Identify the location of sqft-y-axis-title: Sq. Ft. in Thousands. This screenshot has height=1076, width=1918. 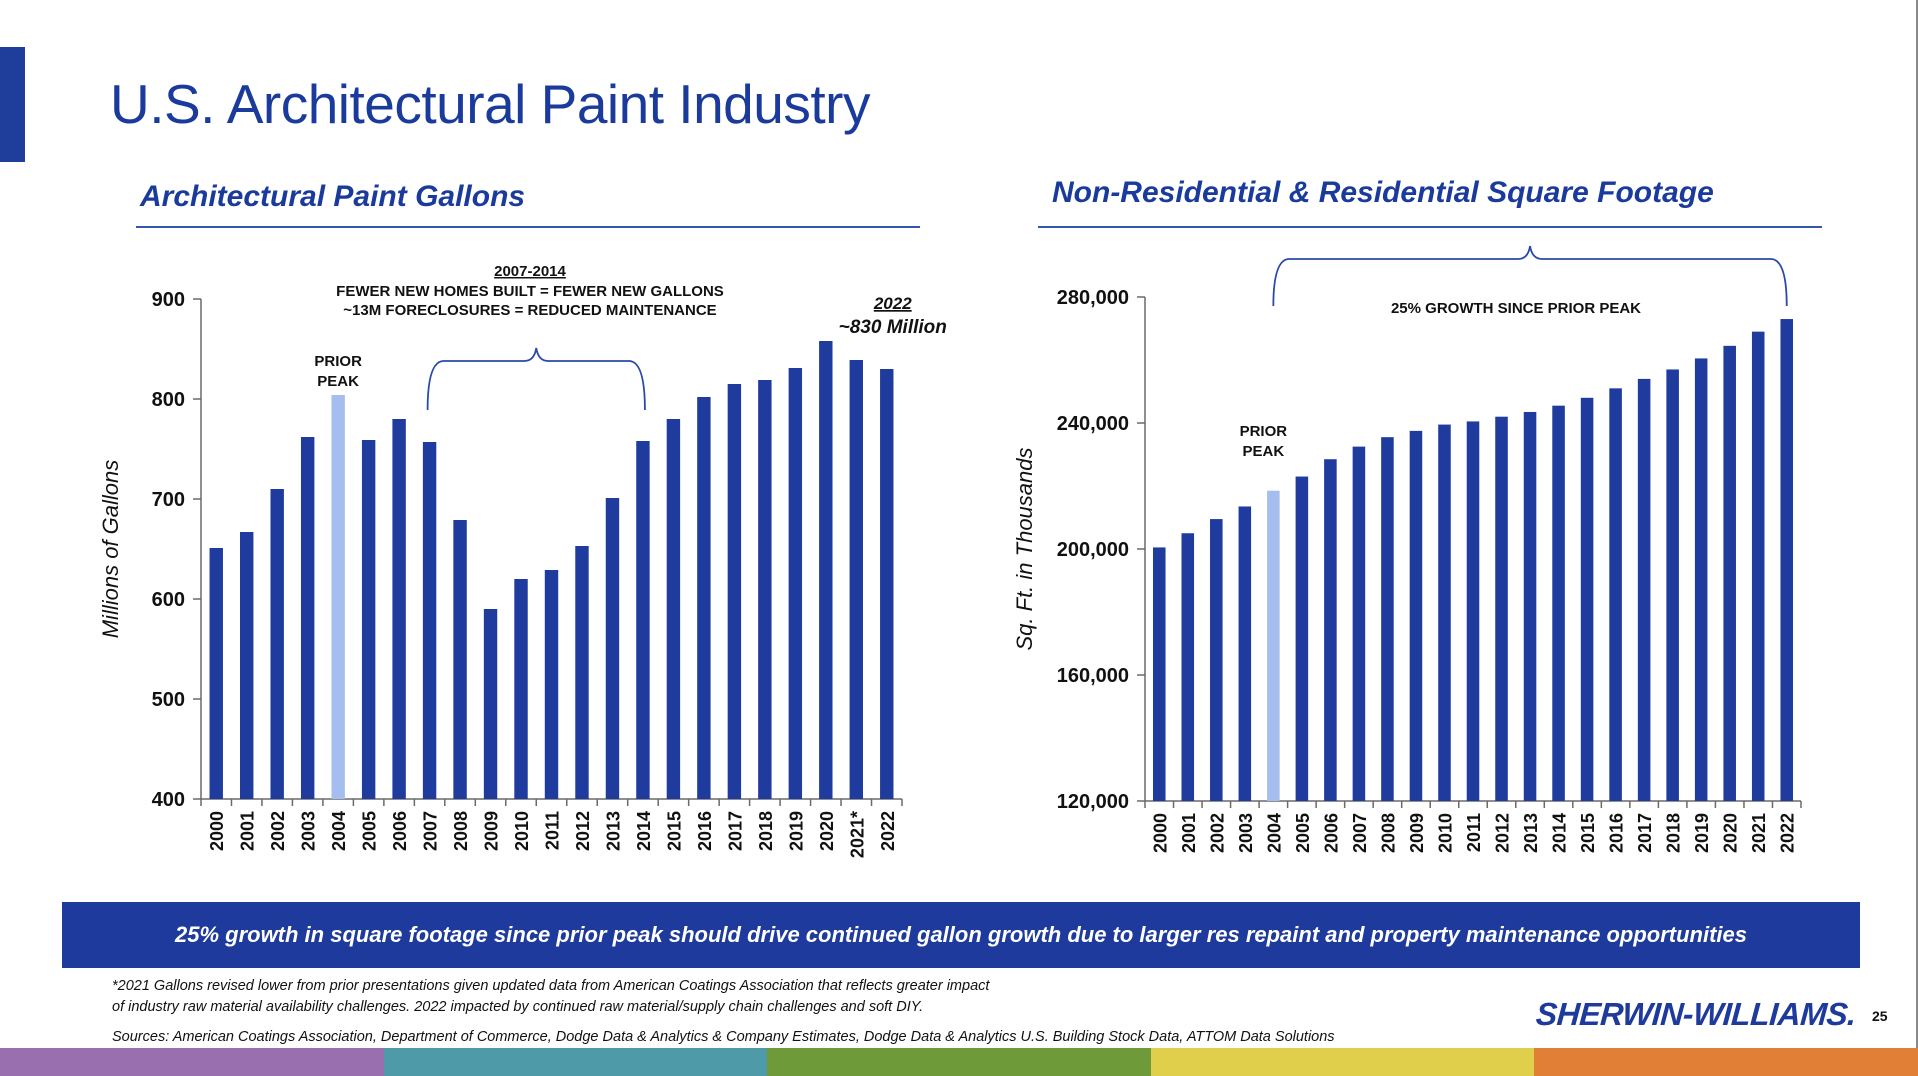
(1024, 549).